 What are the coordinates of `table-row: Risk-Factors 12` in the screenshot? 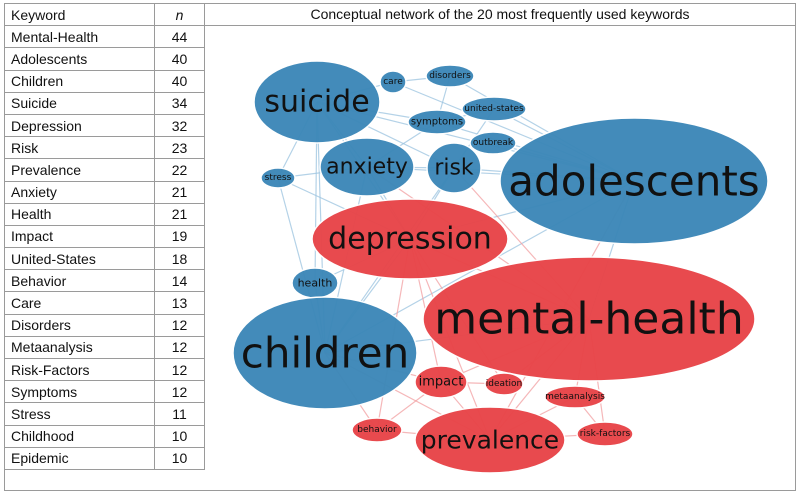 It's located at (104, 369).